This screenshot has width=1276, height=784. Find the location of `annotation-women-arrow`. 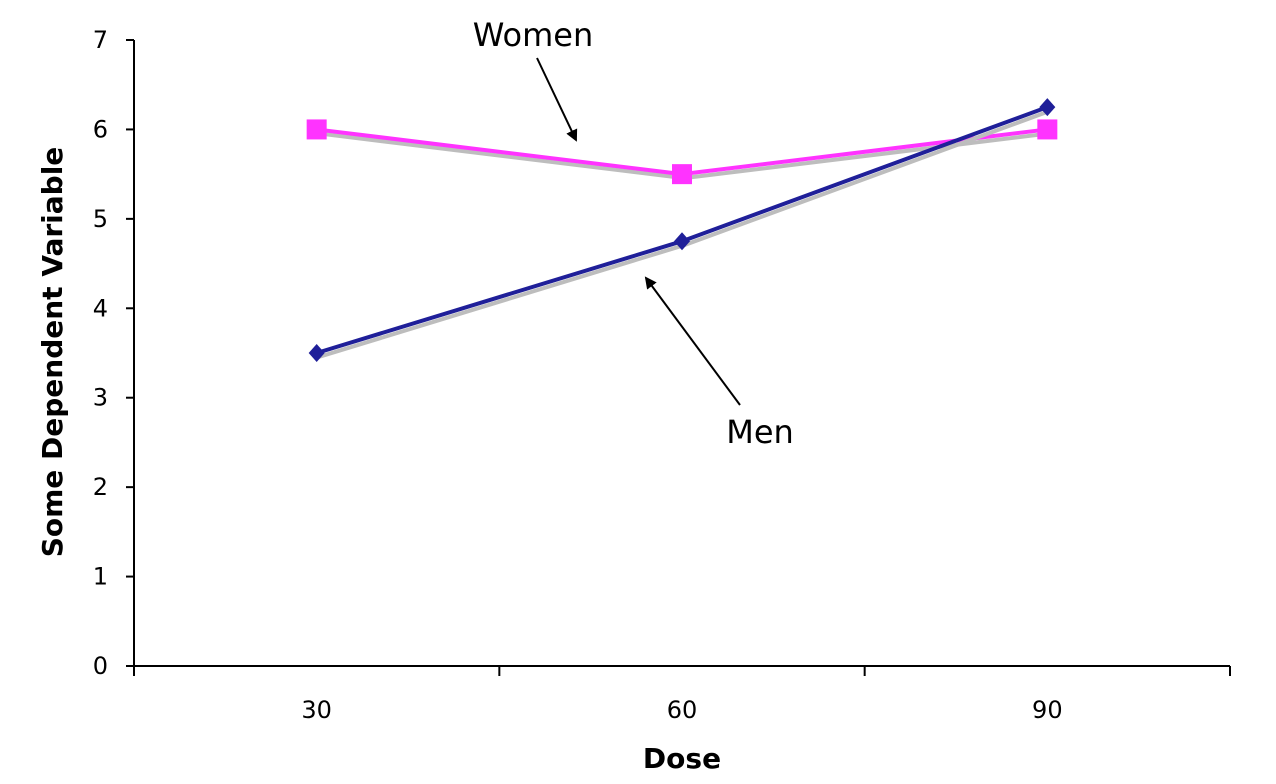

annotation-women-arrow is located at coordinates (557, 99).